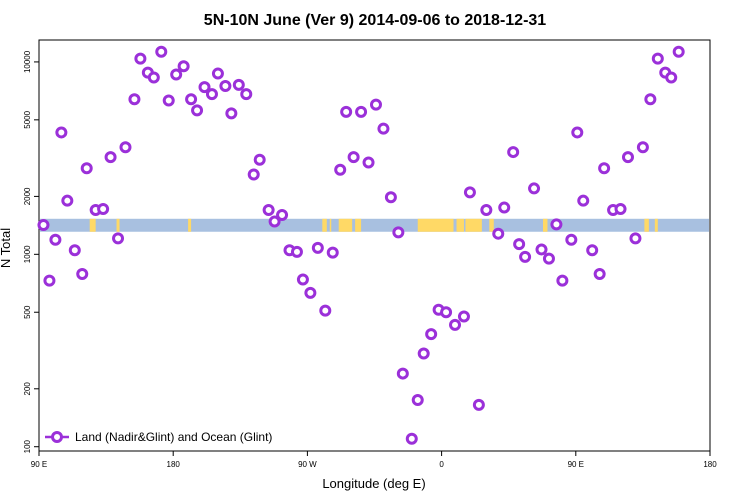 The width and height of the screenshot is (750, 500). Describe the element at coordinates (307, 464) in the screenshot. I see `x-tick-label: 90 W` at that location.